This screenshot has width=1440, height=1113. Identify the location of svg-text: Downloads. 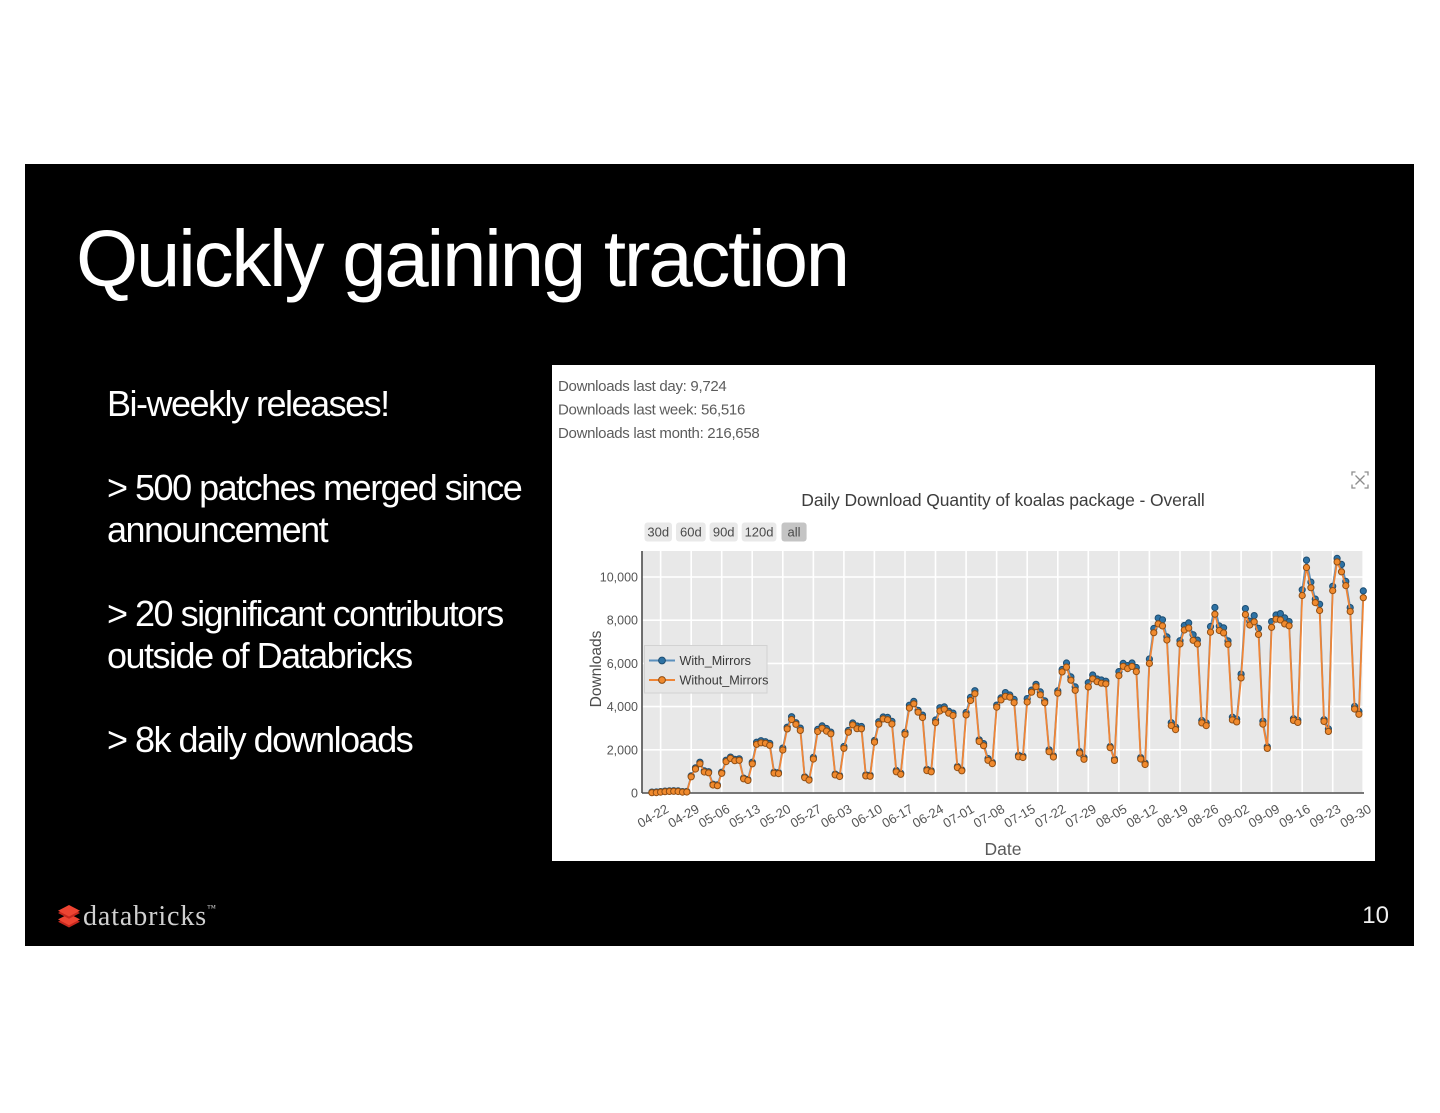
(596, 668).